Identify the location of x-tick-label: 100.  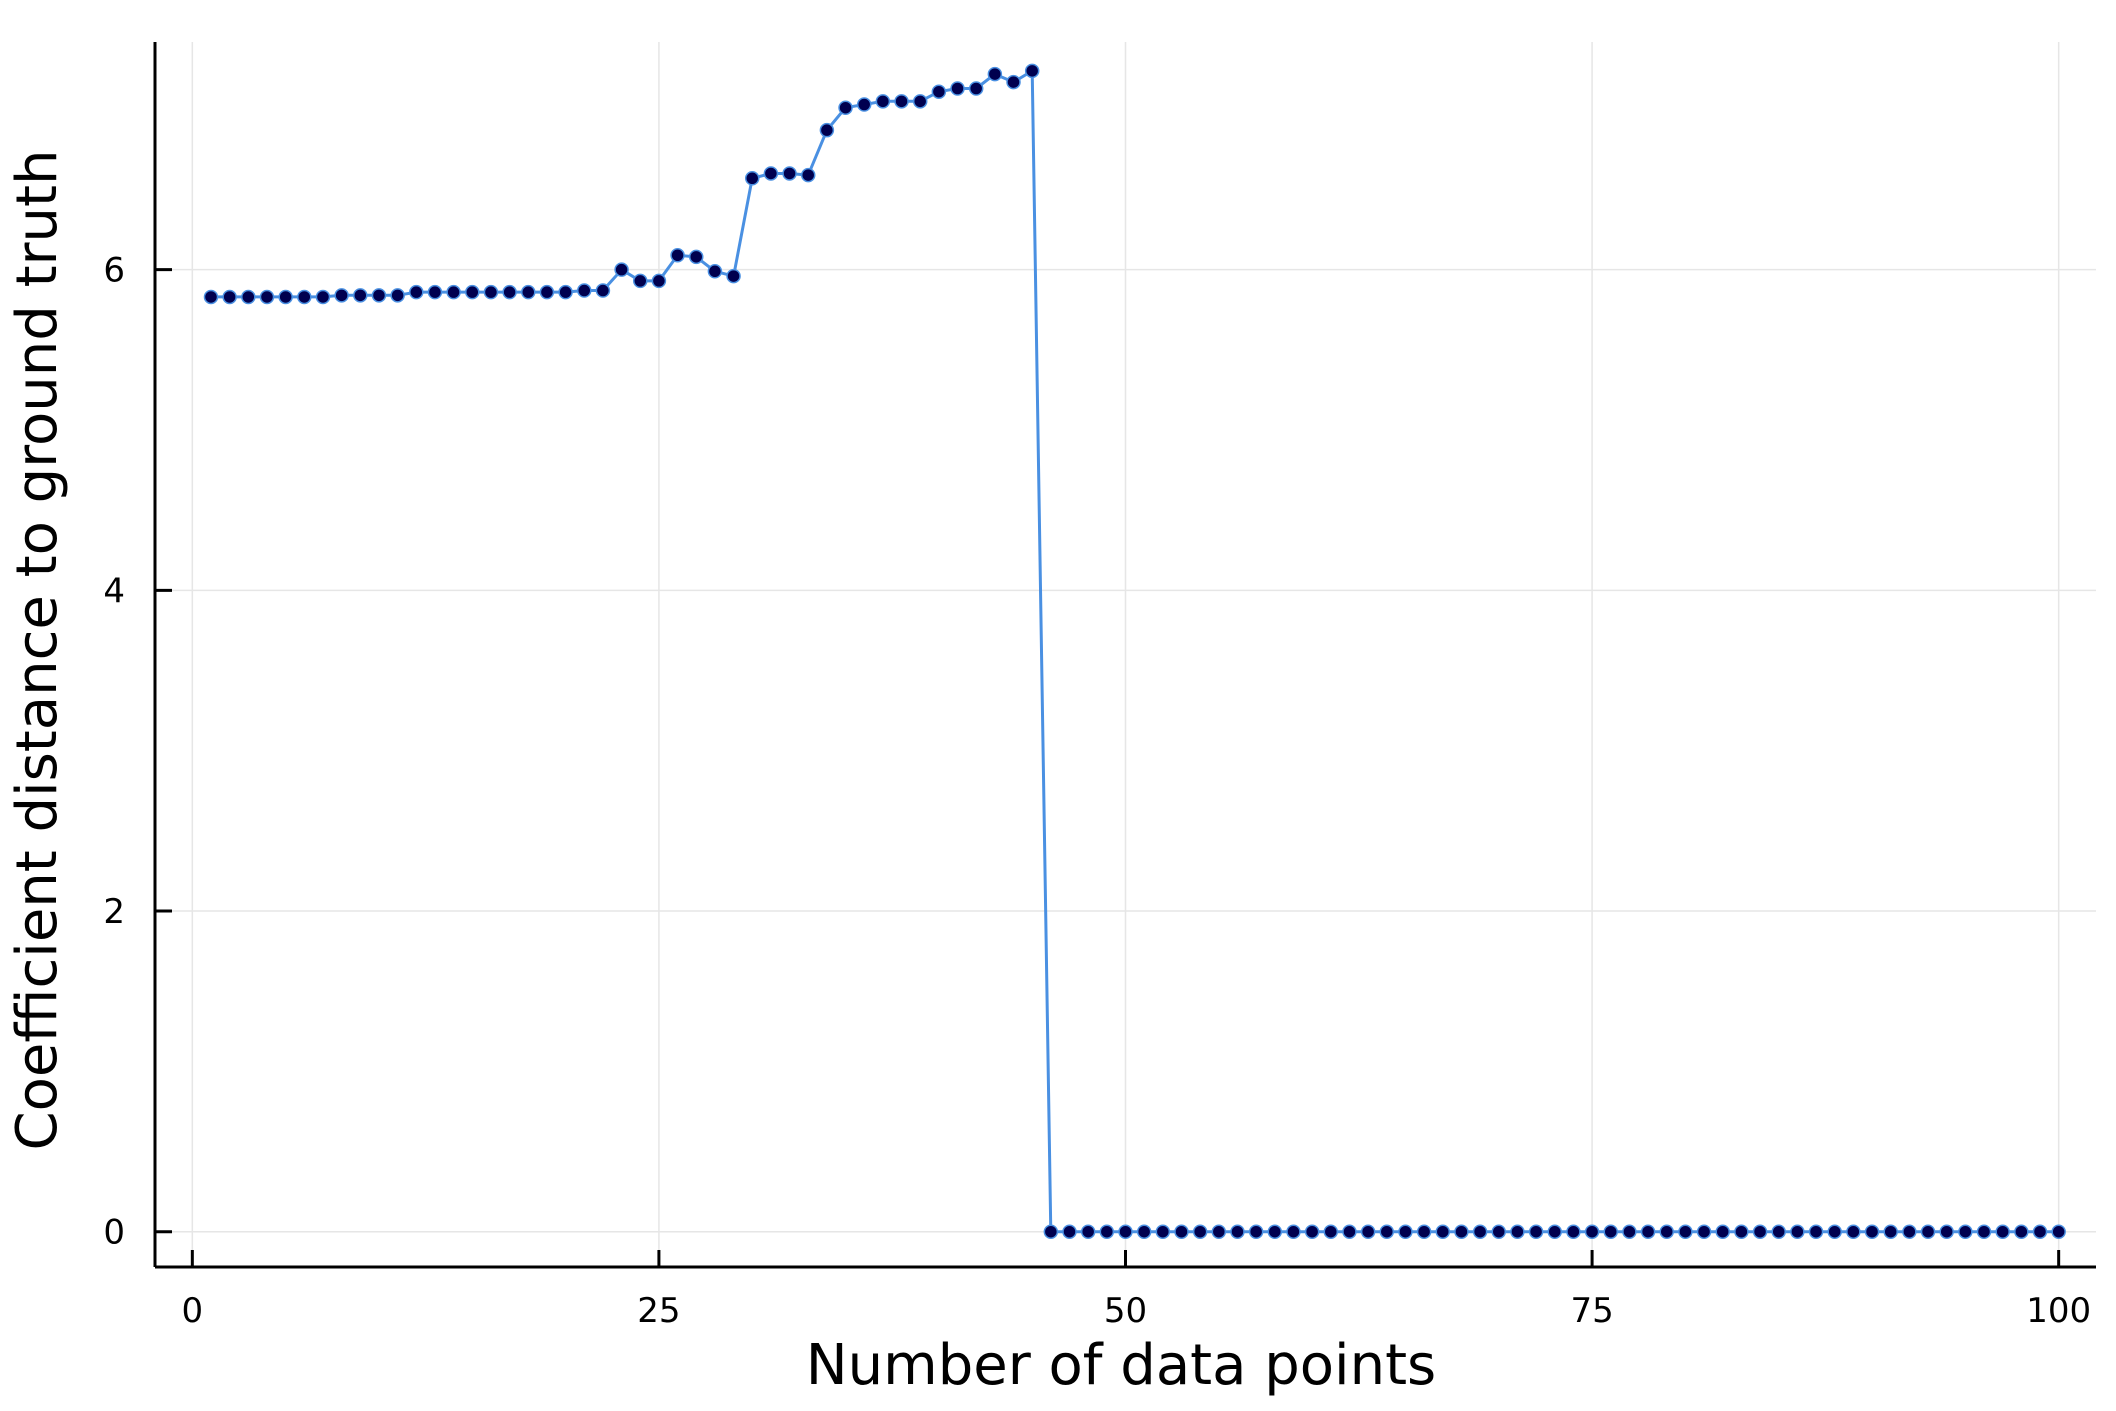
(2058, 1311).